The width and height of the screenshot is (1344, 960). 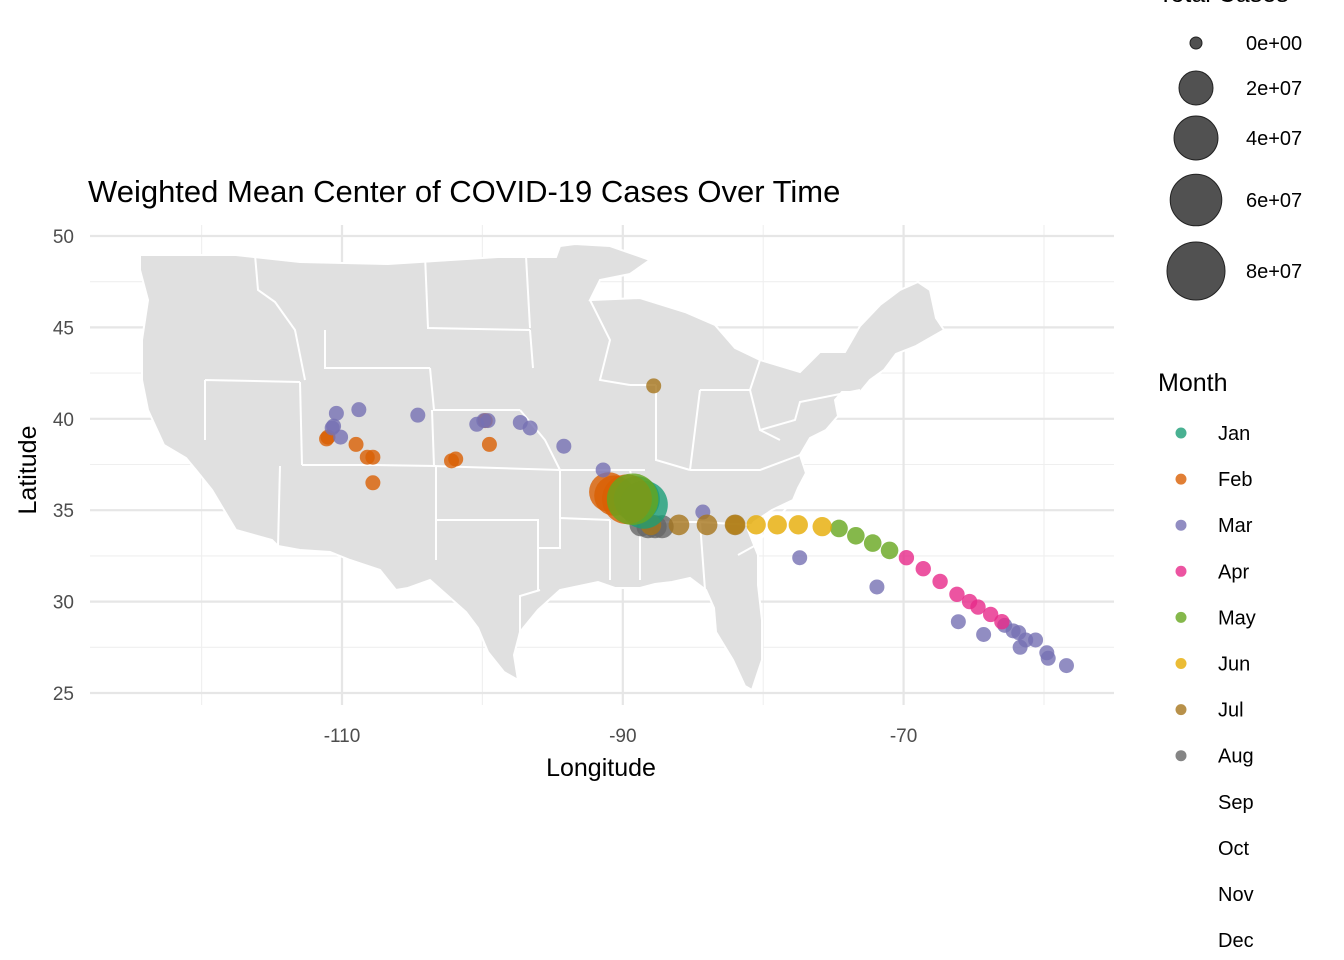 I want to click on x-tick-label: -110, so click(x=342, y=736).